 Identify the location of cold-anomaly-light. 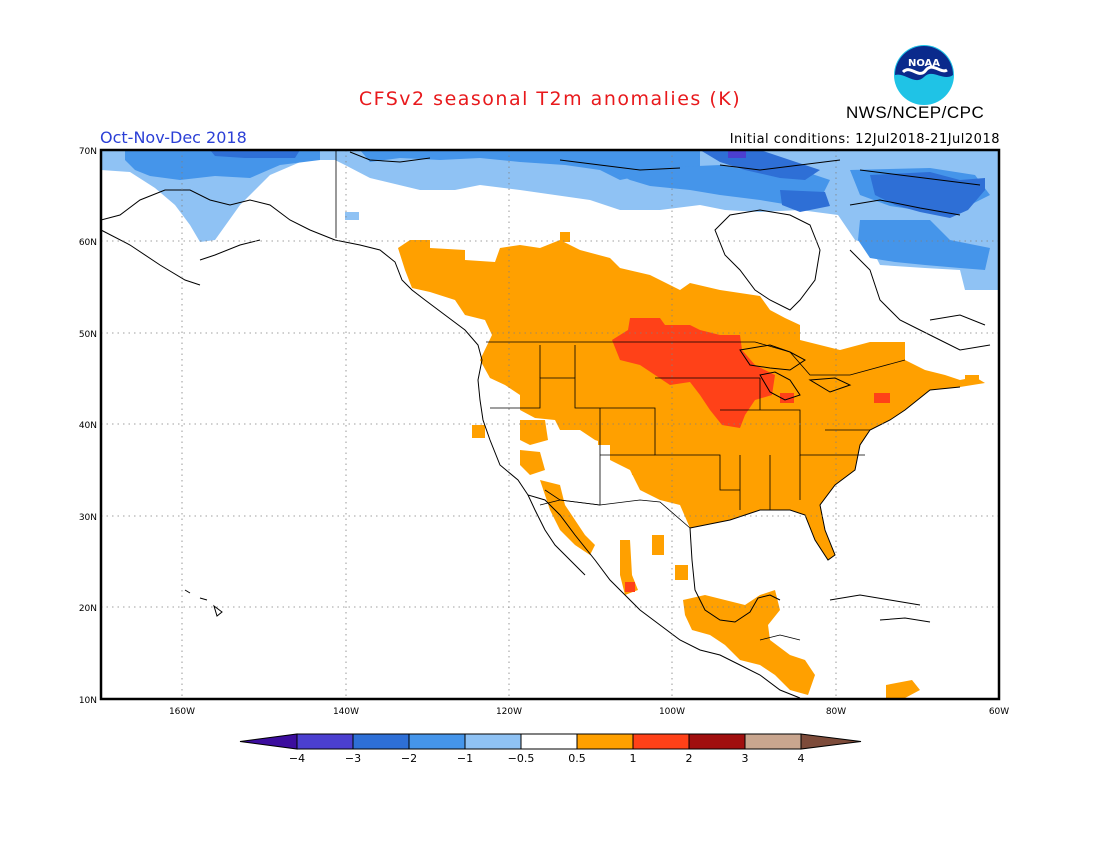
(550, 220).